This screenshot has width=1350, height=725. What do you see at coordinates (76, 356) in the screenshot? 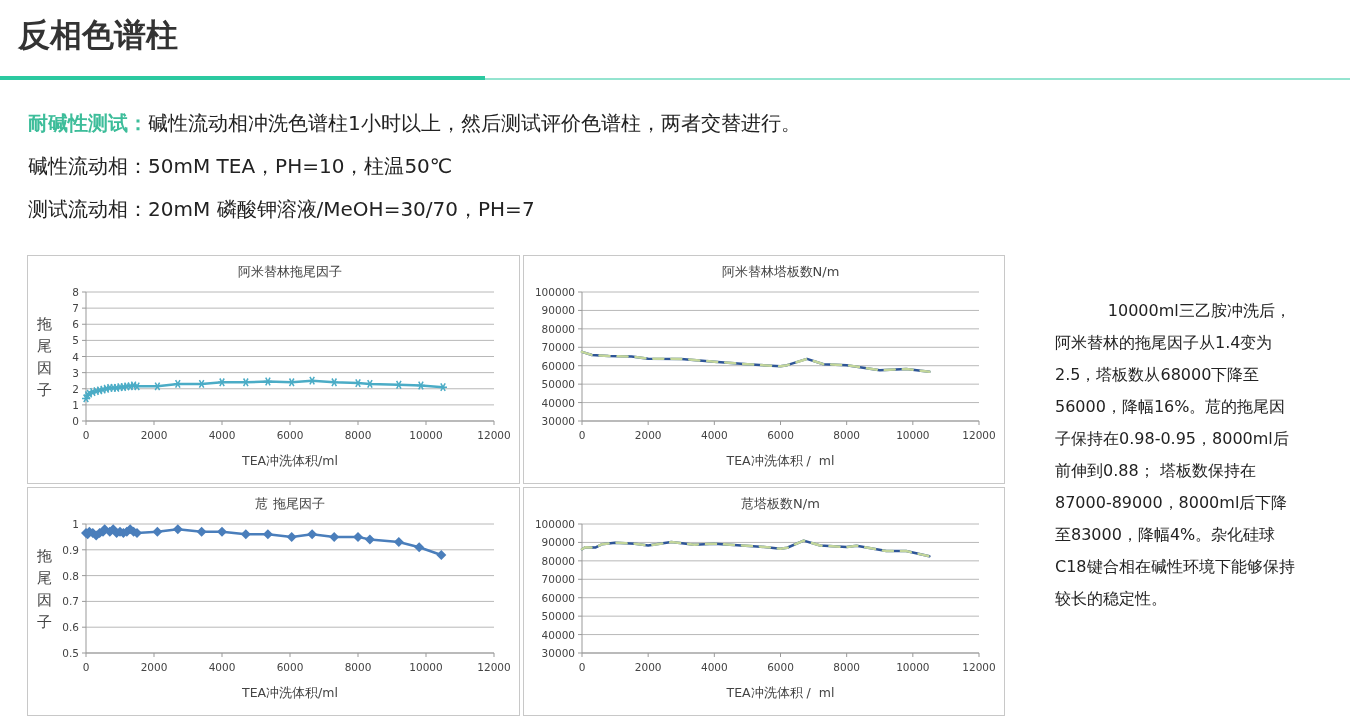
I see `y-tick-label: 4` at bounding box center [76, 356].